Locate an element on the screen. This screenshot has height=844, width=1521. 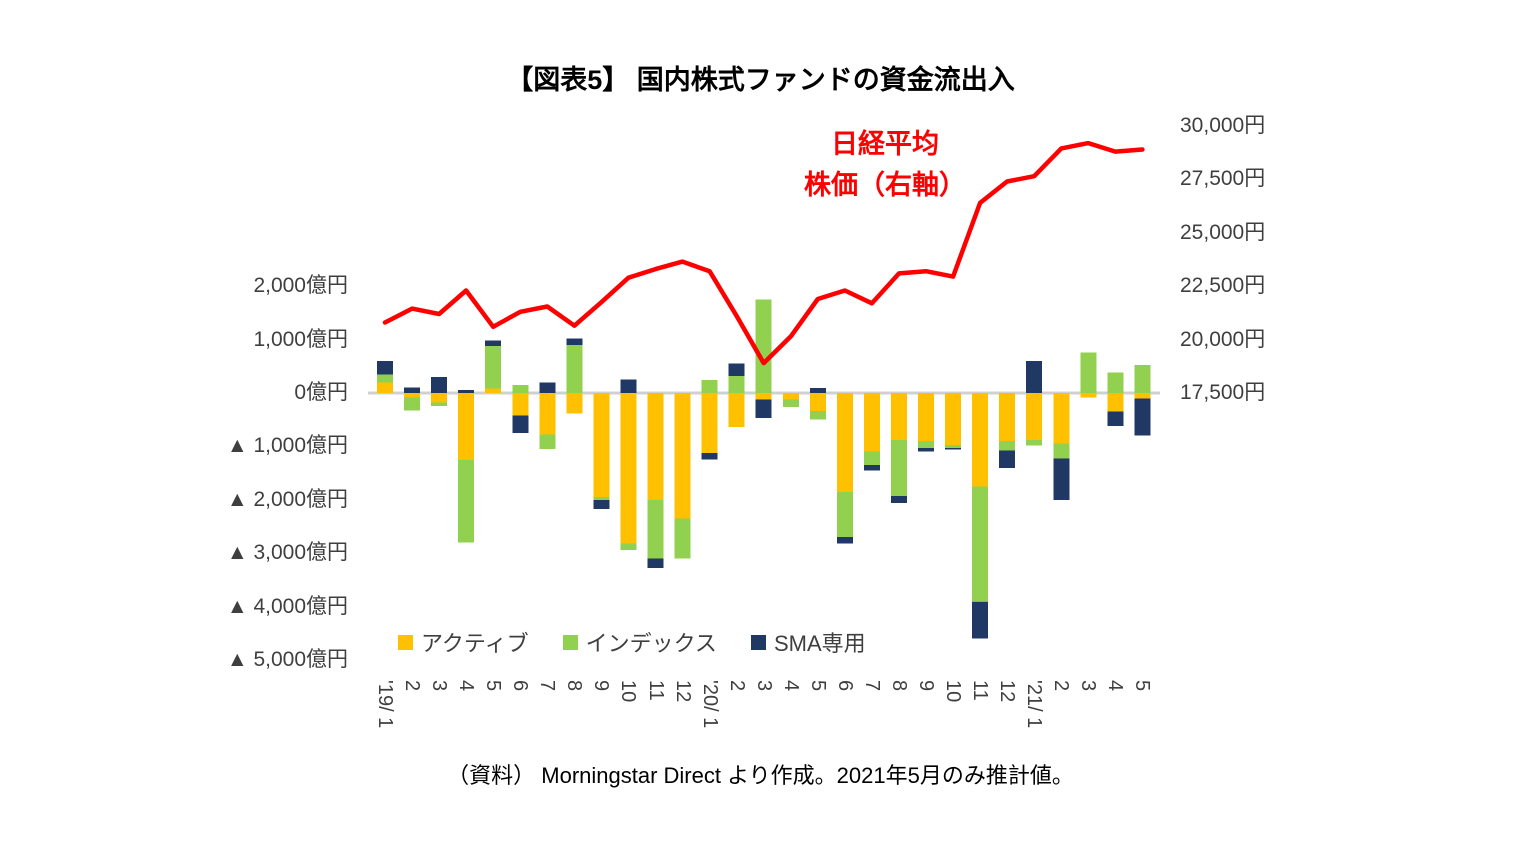
legend-label: インデックス is located at coordinates (651, 643).